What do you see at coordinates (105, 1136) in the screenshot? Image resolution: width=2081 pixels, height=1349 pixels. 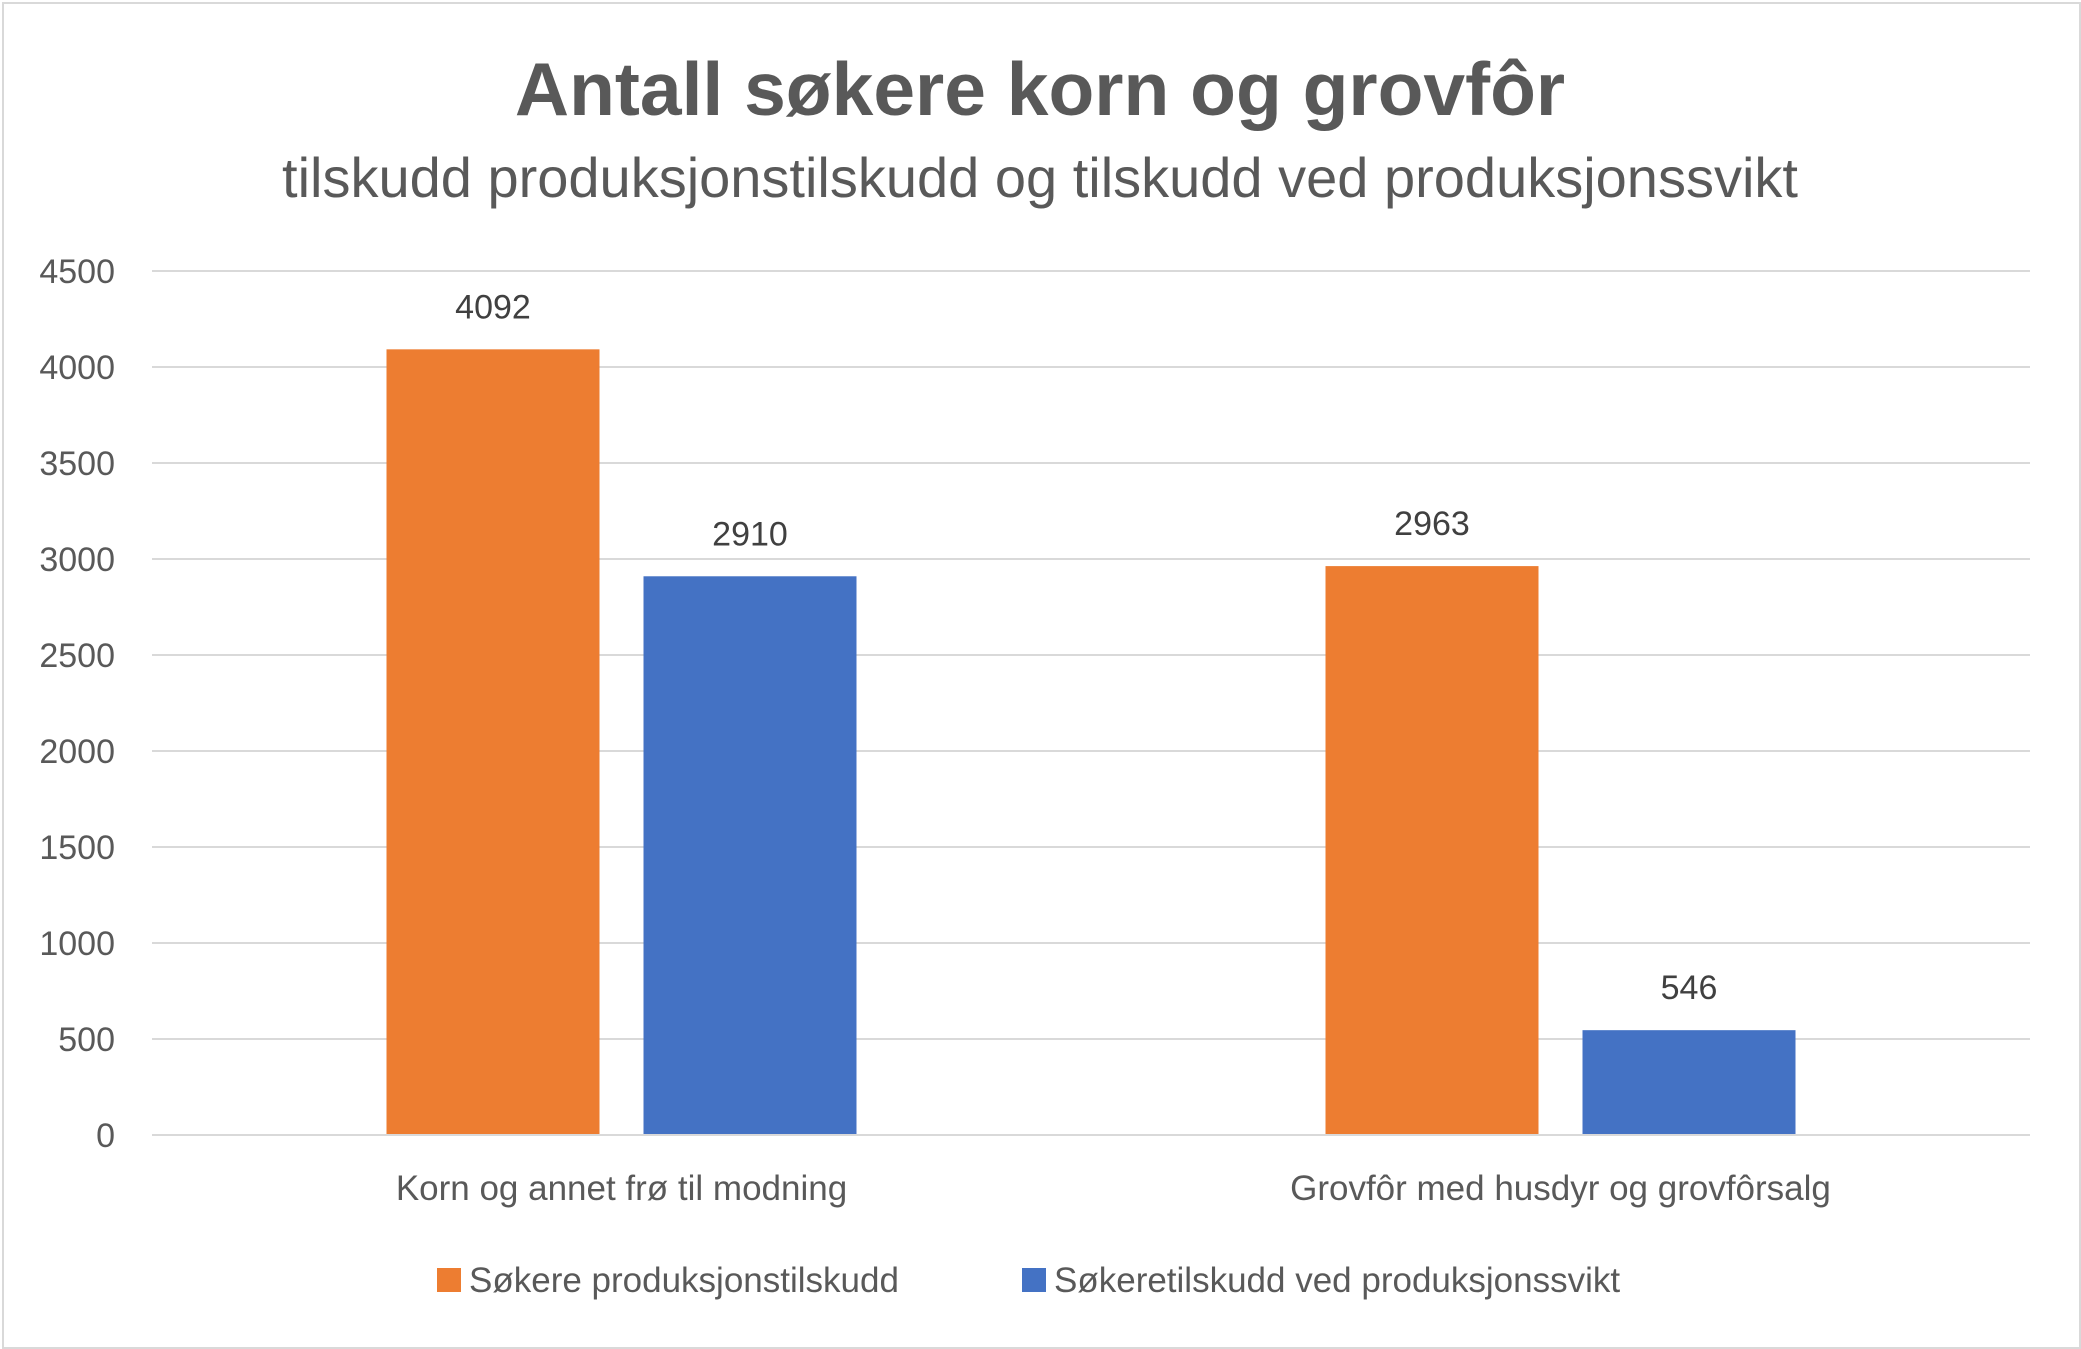 I see `y-tick-label: 0` at bounding box center [105, 1136].